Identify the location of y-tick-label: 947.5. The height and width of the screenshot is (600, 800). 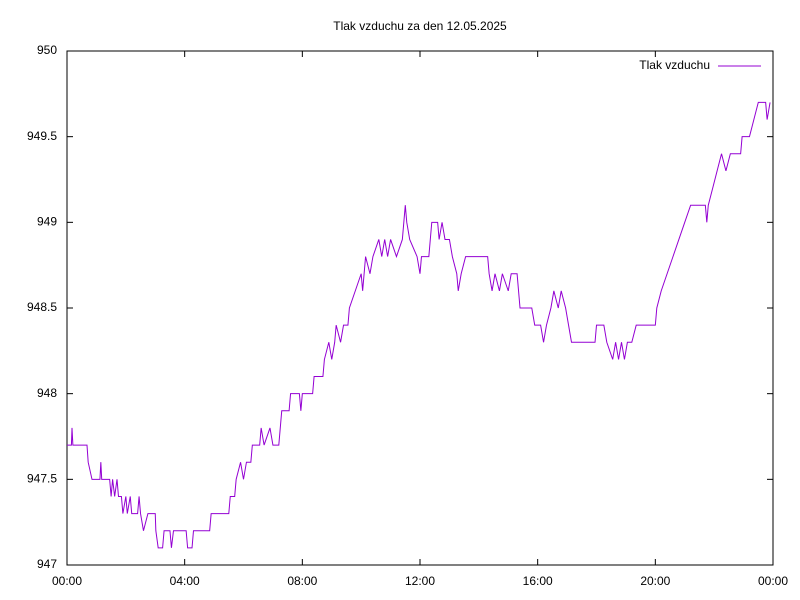
(42, 479).